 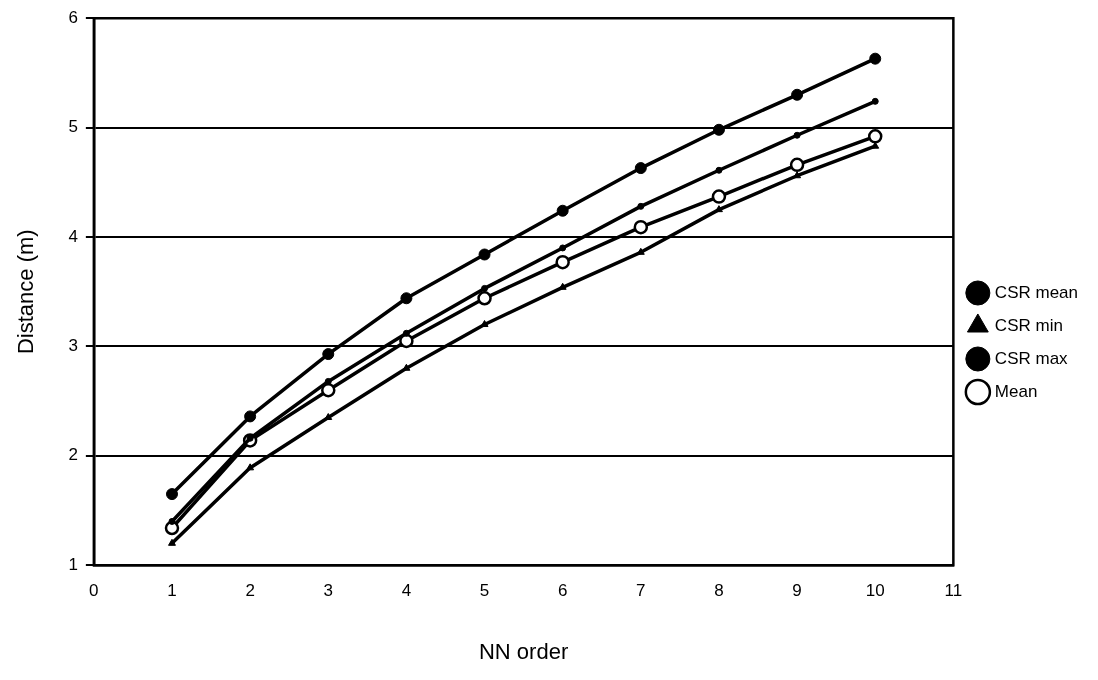 I want to click on x-tick-label: 8, so click(x=719, y=591).